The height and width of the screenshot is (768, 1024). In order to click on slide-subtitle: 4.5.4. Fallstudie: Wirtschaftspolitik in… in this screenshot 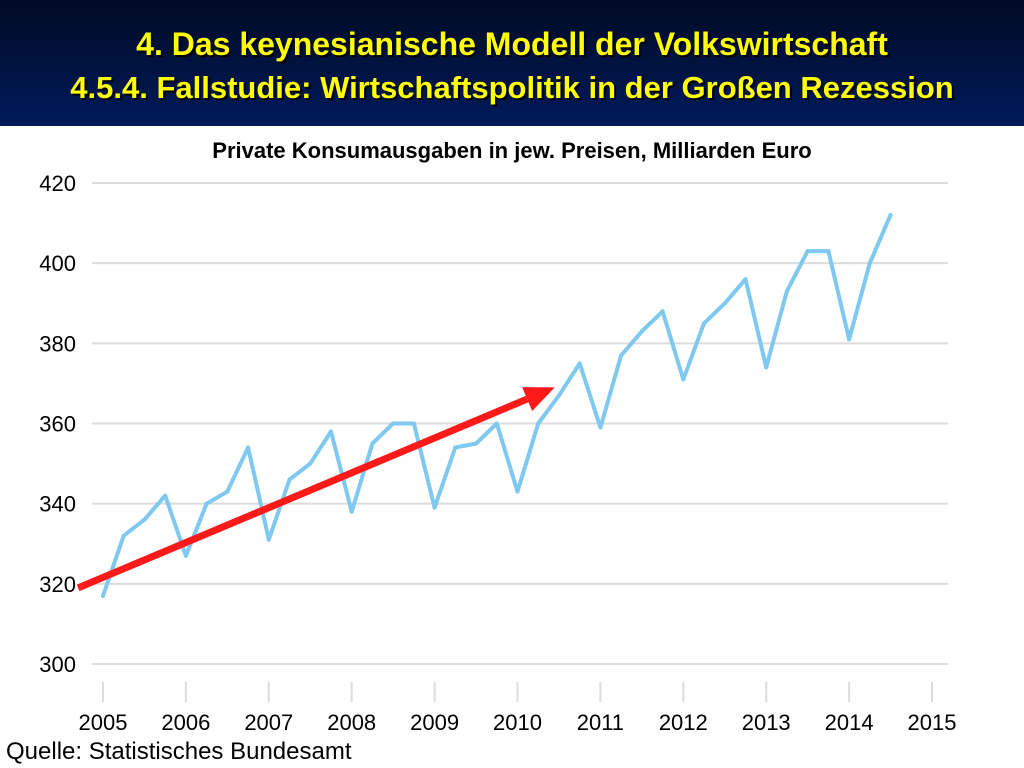, I will do `click(512, 87)`.